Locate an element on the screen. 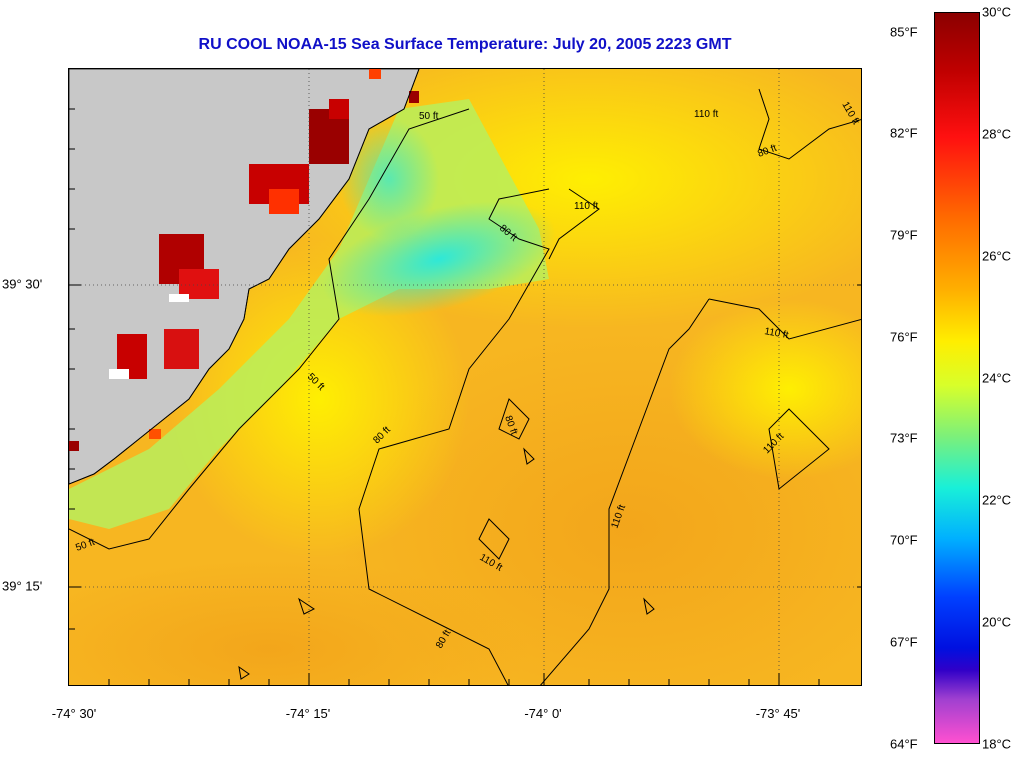 The height and width of the screenshot is (761, 1032). temperature-colorbar is located at coordinates (957, 378).